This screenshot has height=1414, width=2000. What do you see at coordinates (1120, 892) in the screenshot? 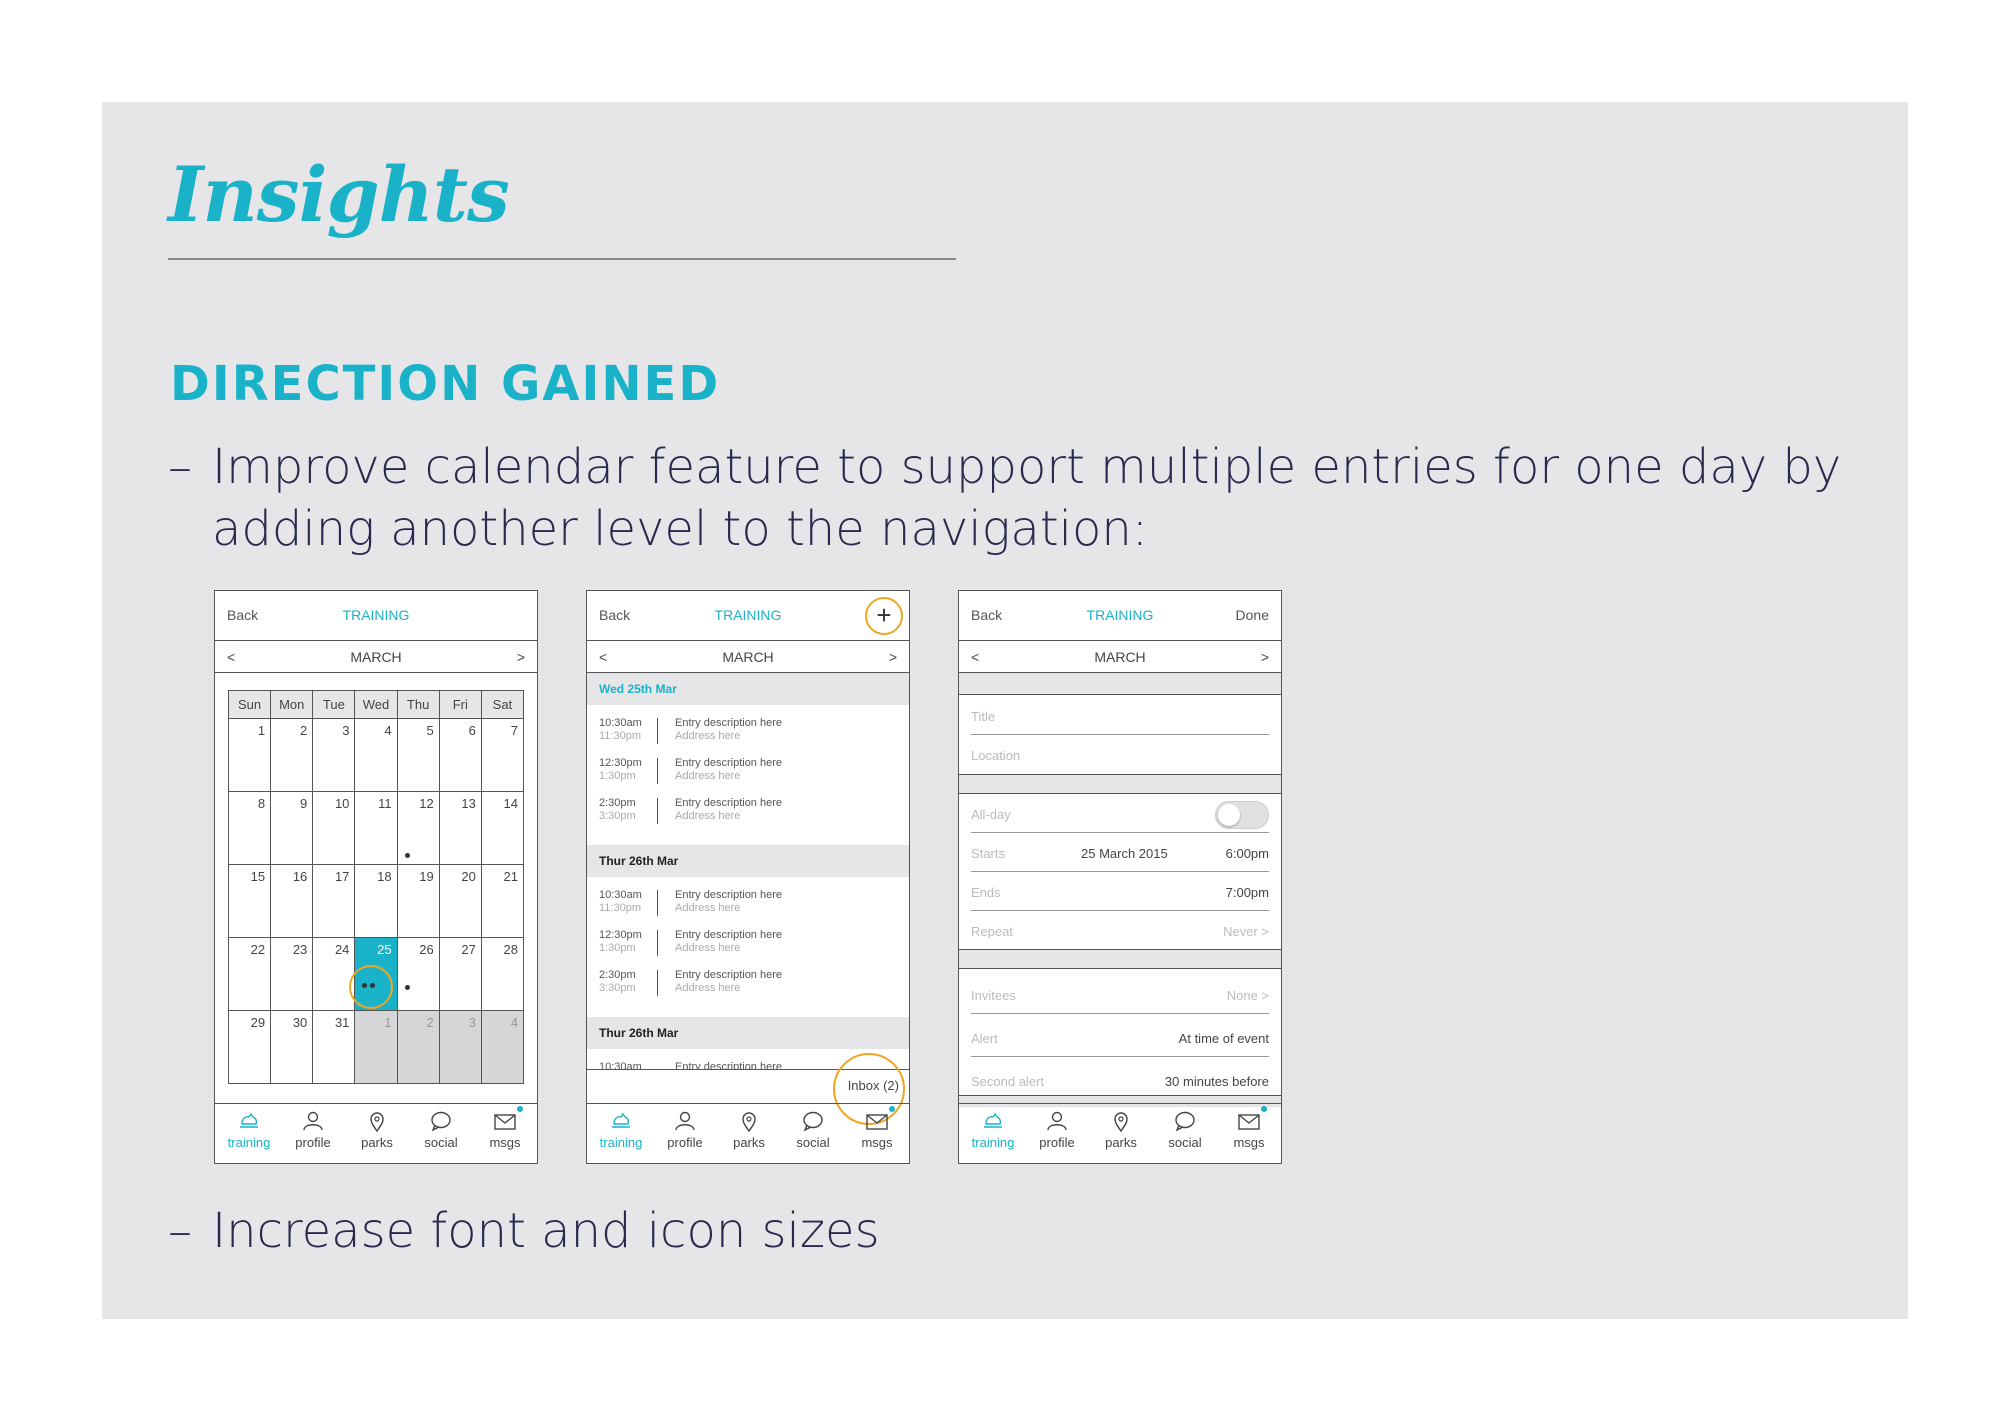
I see `ends-row: Ends 7:00pm` at bounding box center [1120, 892].